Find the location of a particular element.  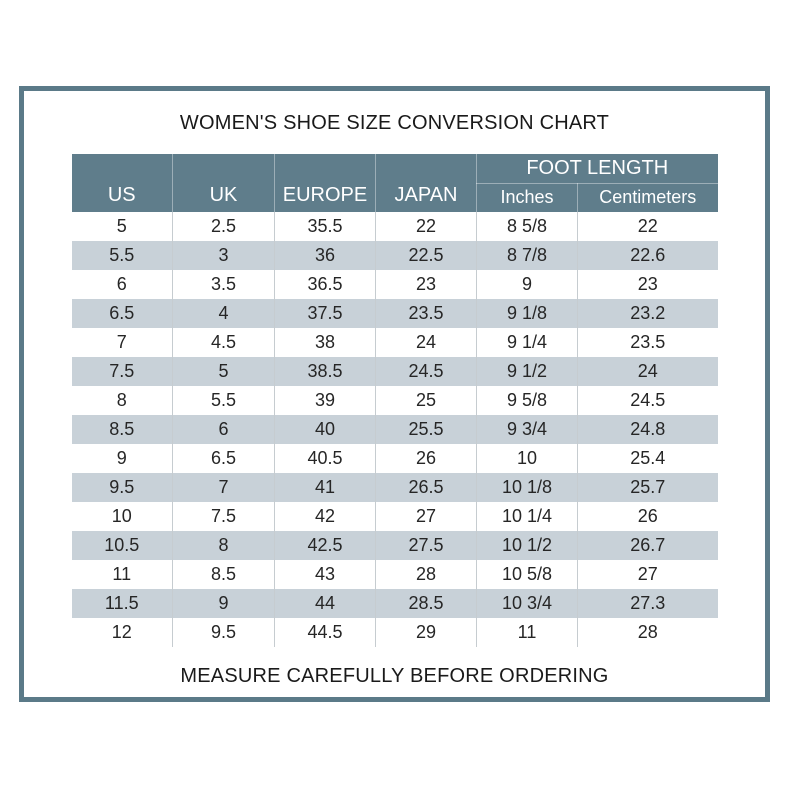

column-header-europe: EUROPE is located at coordinates (325, 183).